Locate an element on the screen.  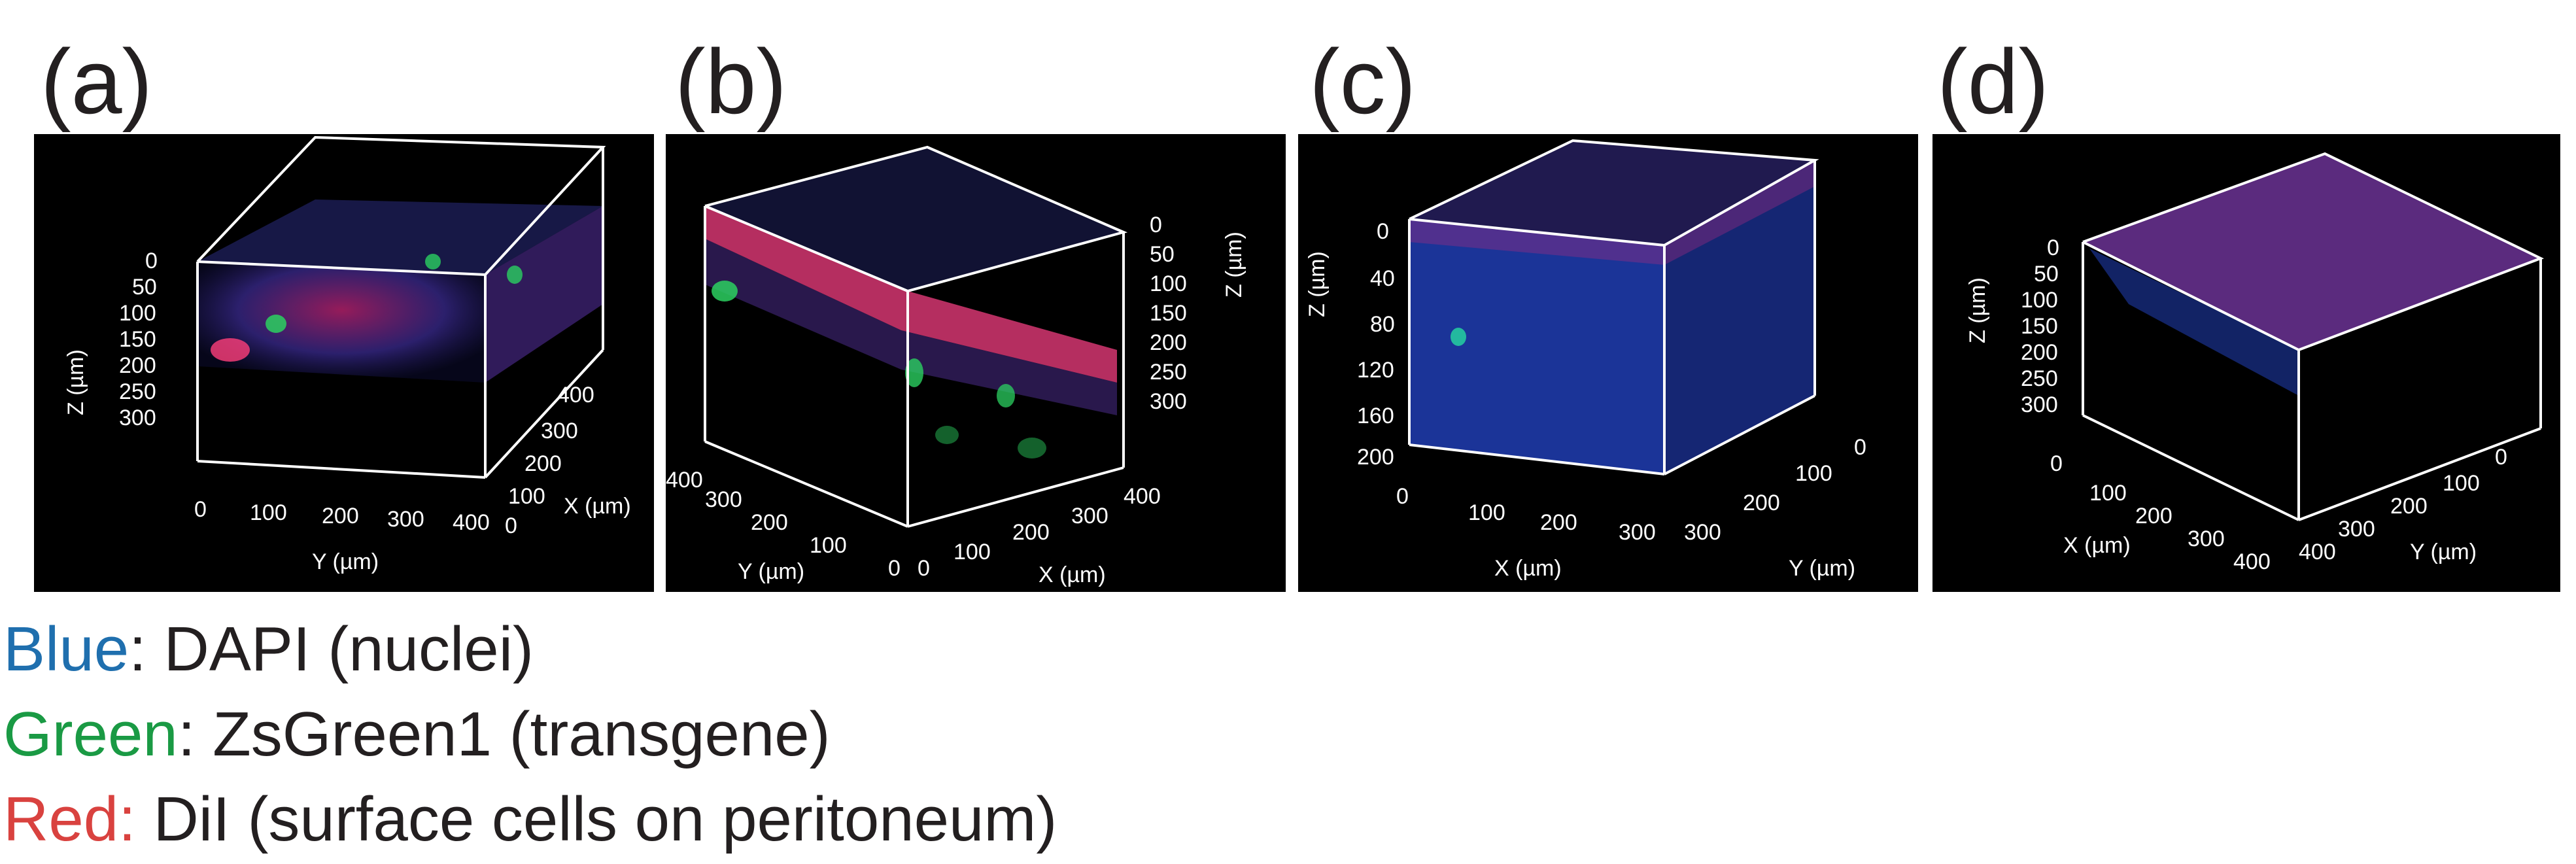
z-tick: 0 is located at coordinates (2053, 247).